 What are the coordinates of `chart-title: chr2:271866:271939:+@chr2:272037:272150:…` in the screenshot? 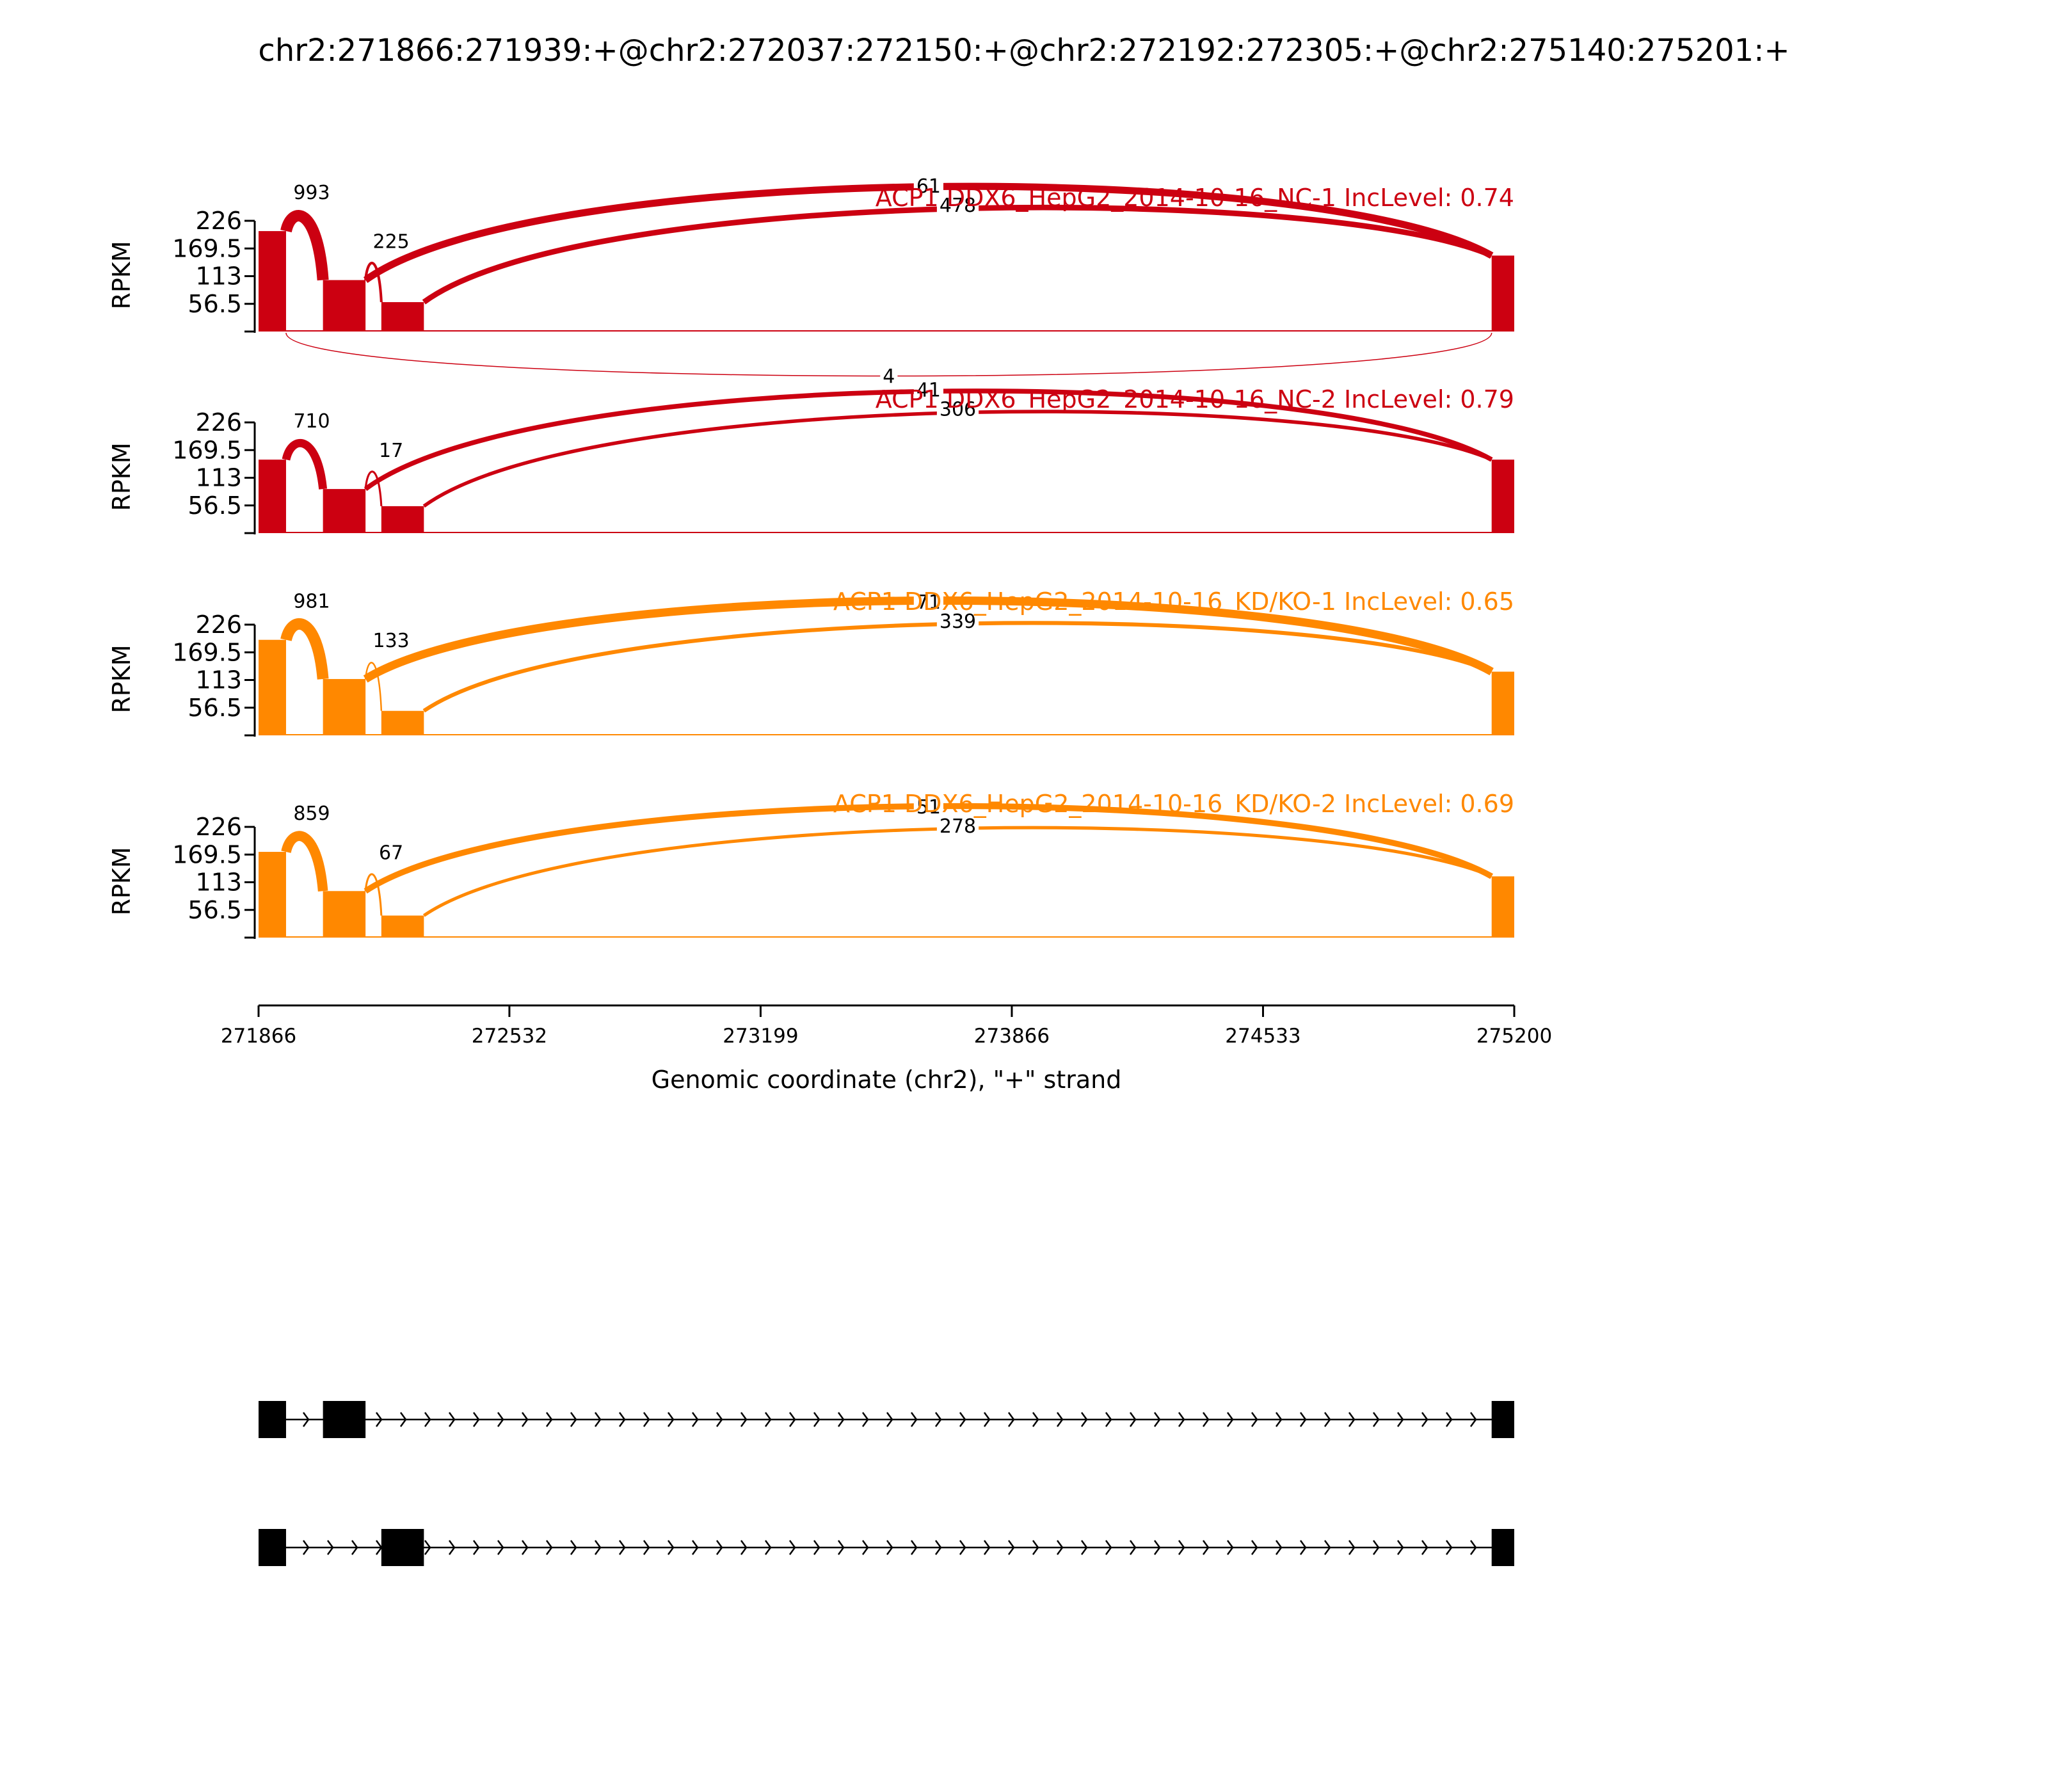 It's located at (1023, 50).